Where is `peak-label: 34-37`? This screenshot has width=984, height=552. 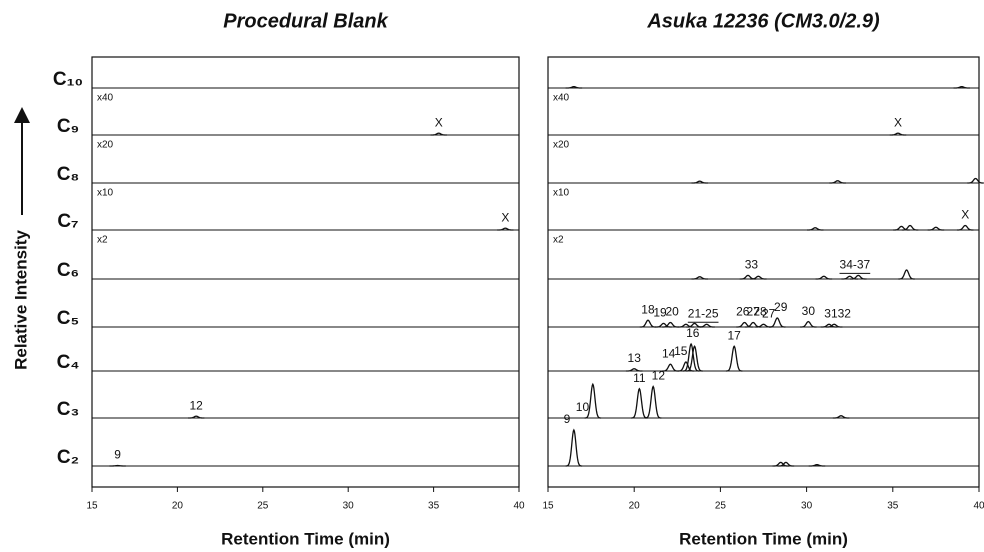 peak-label: 34-37 is located at coordinates (855, 265).